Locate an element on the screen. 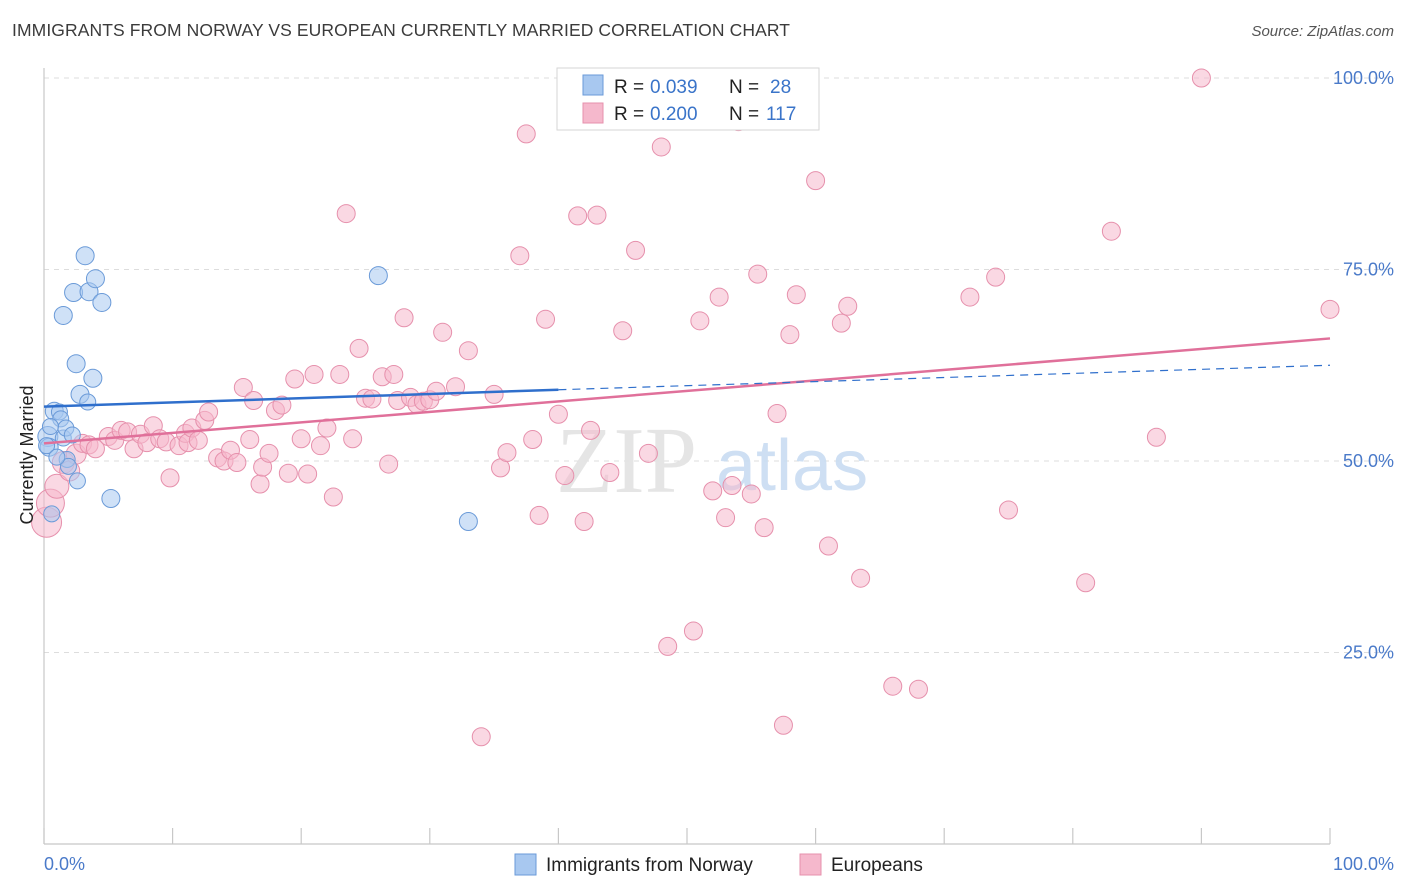 This screenshot has width=1406, height=892. legend-label-europeans: Europeans is located at coordinates (877, 865).